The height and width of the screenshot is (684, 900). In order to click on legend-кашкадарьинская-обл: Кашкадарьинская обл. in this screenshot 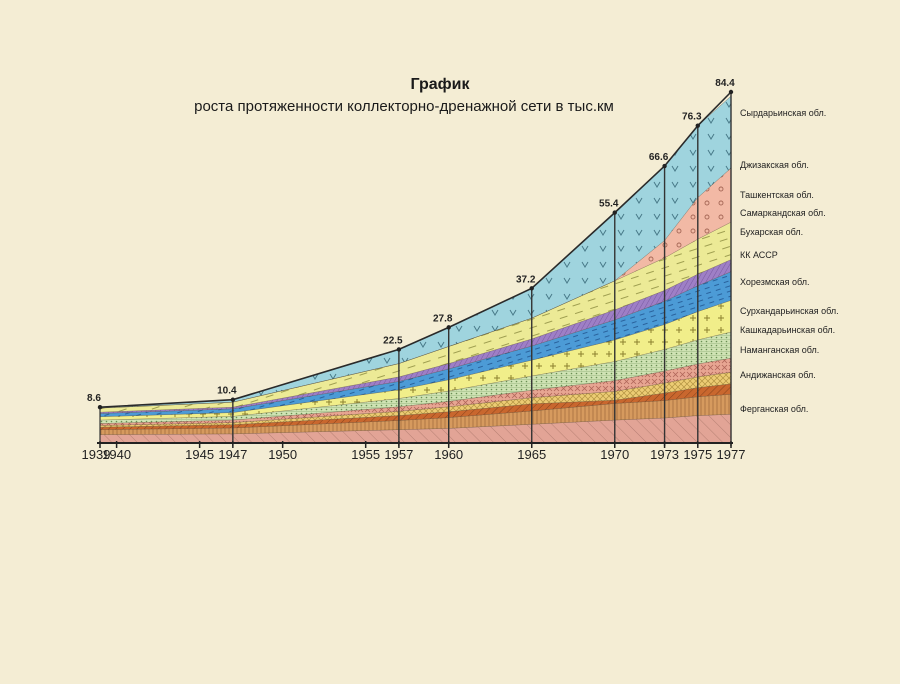, I will do `click(787, 330)`.